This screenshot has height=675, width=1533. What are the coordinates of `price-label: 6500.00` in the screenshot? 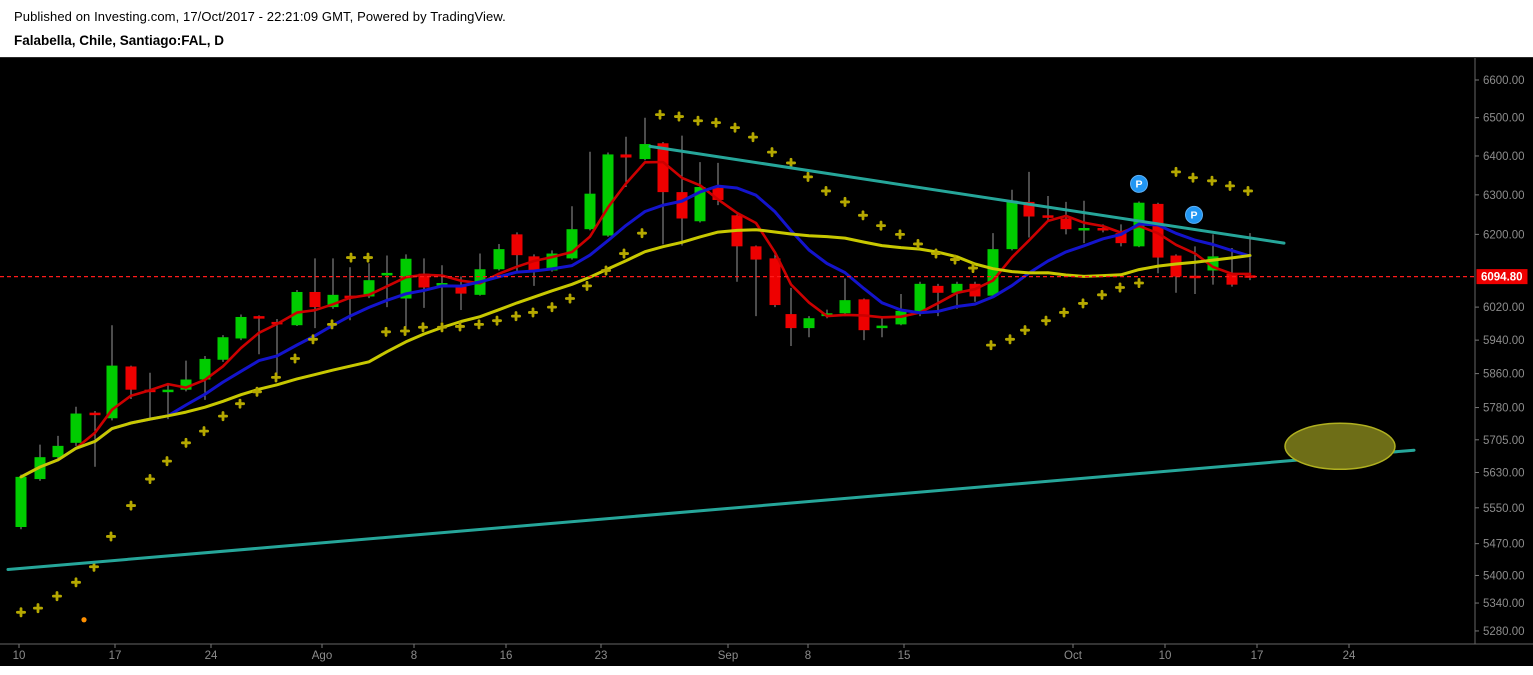 It's located at (1504, 119).